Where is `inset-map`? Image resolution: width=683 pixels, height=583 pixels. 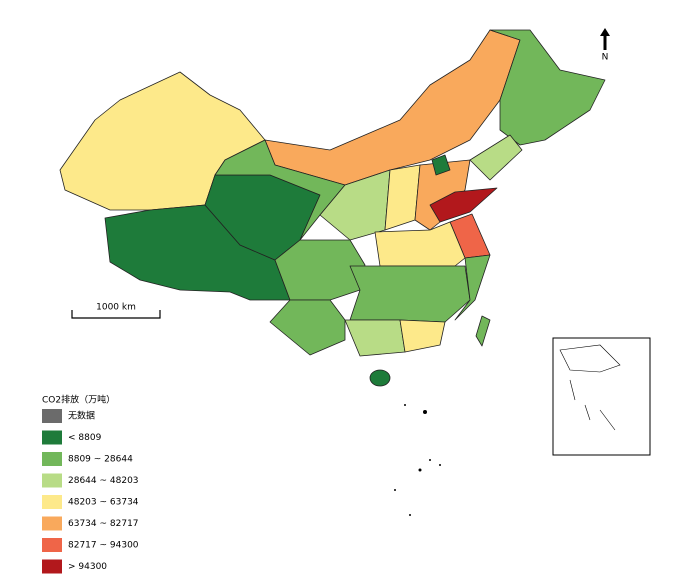 inset-map is located at coordinates (590, 387).